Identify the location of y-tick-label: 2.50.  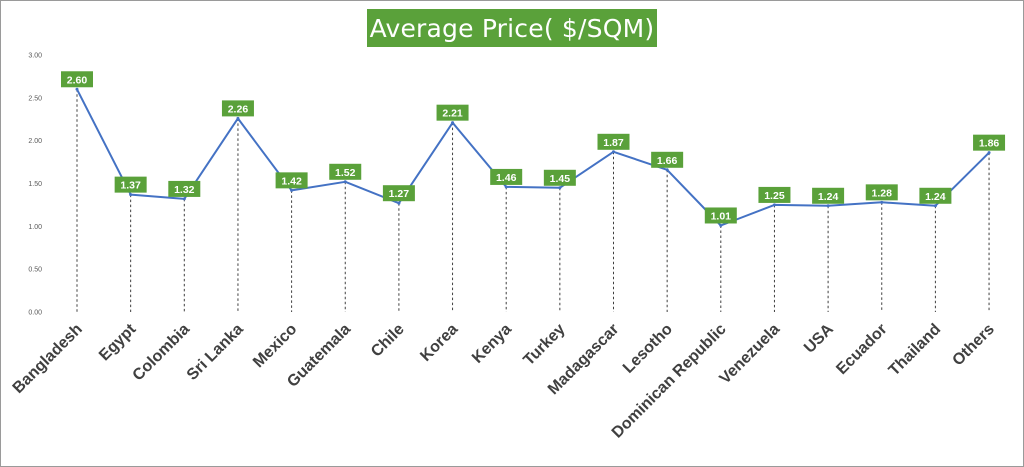
(35, 98).